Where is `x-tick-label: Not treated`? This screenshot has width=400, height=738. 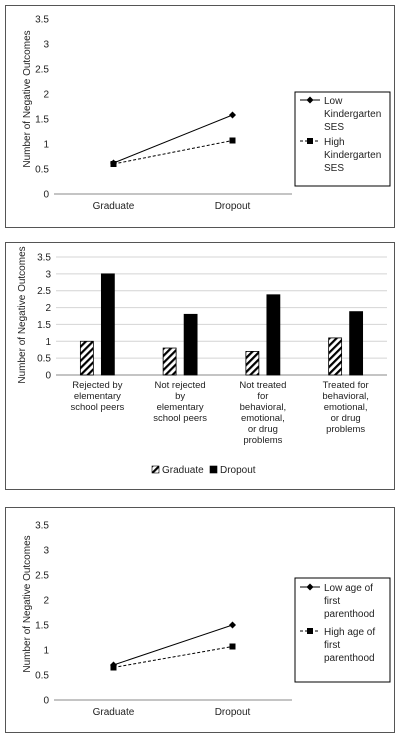 x-tick-label: Not treated is located at coordinates (262, 385).